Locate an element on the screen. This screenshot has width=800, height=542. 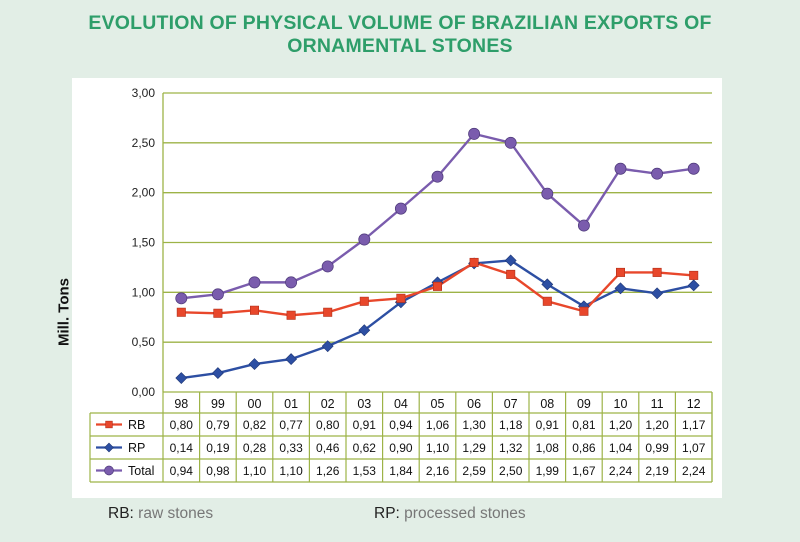
x-tick-label: 01 is located at coordinates (291, 404).